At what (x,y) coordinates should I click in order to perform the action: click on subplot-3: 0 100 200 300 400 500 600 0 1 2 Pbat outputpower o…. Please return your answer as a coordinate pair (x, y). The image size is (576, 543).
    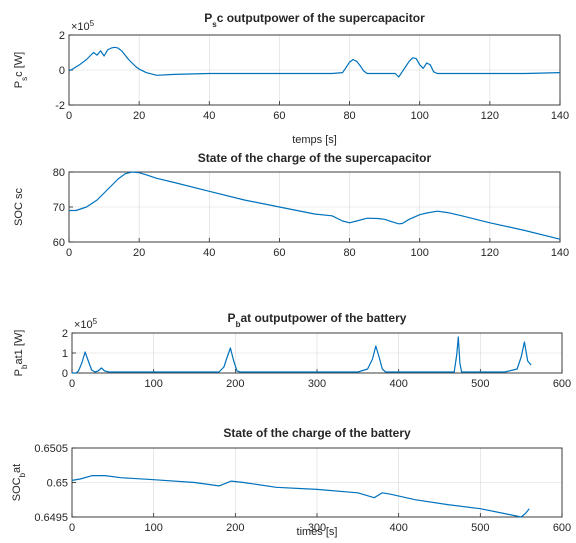
    Looking at the image, I should click on (292, 350).